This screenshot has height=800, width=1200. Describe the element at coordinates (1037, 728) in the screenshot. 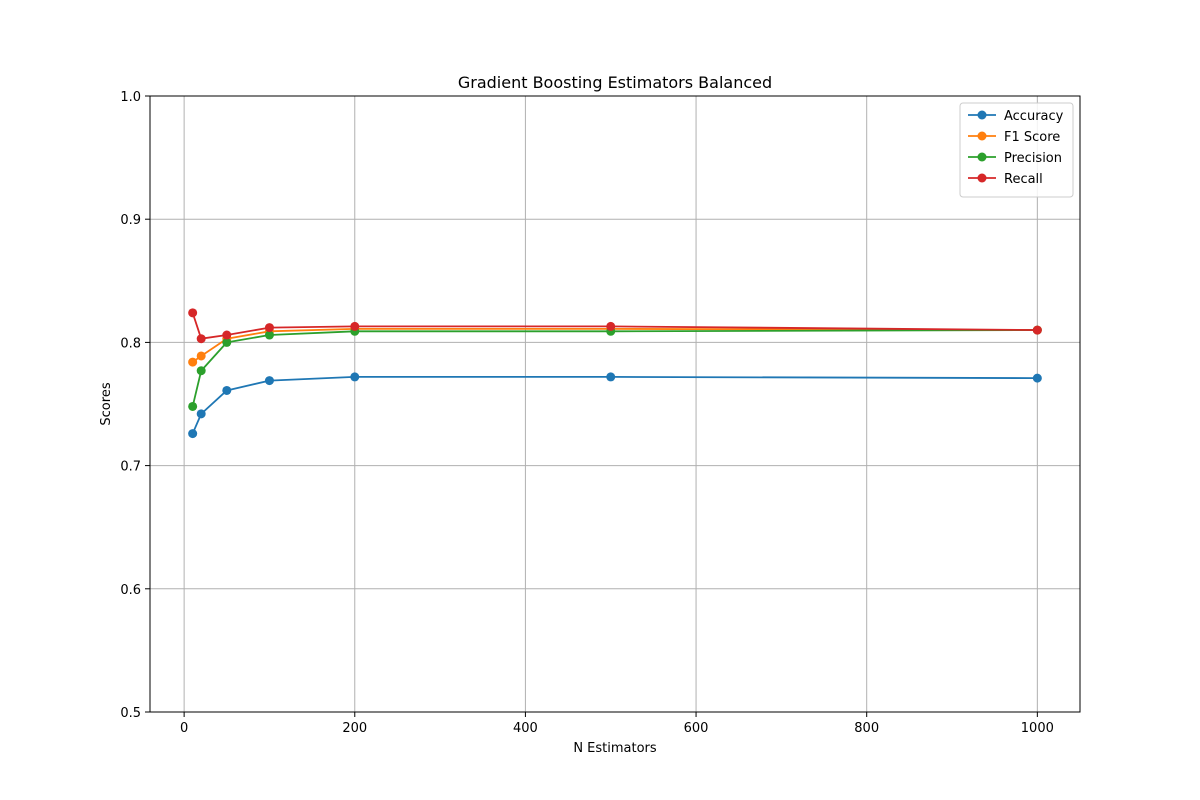

I see `x-tick-label: 1000` at that location.